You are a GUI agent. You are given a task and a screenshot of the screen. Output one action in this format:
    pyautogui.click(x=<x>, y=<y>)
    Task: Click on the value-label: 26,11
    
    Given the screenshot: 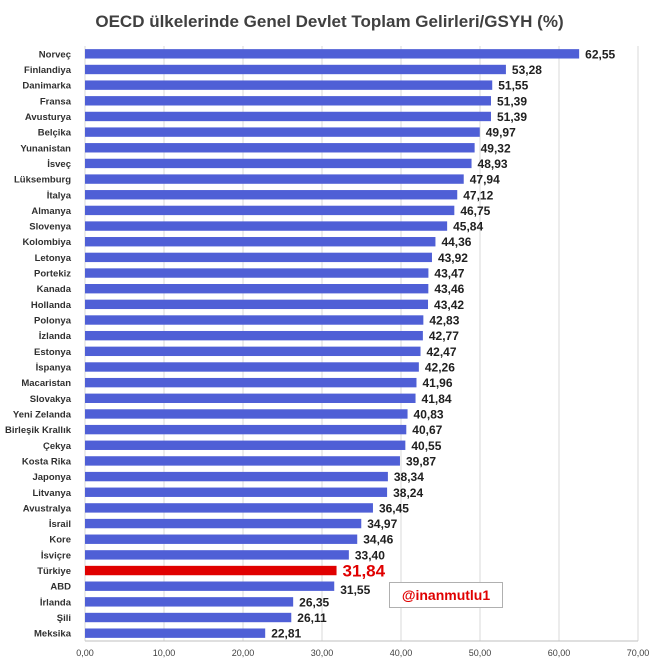 What is the action you would take?
    pyautogui.click(x=312, y=618)
    